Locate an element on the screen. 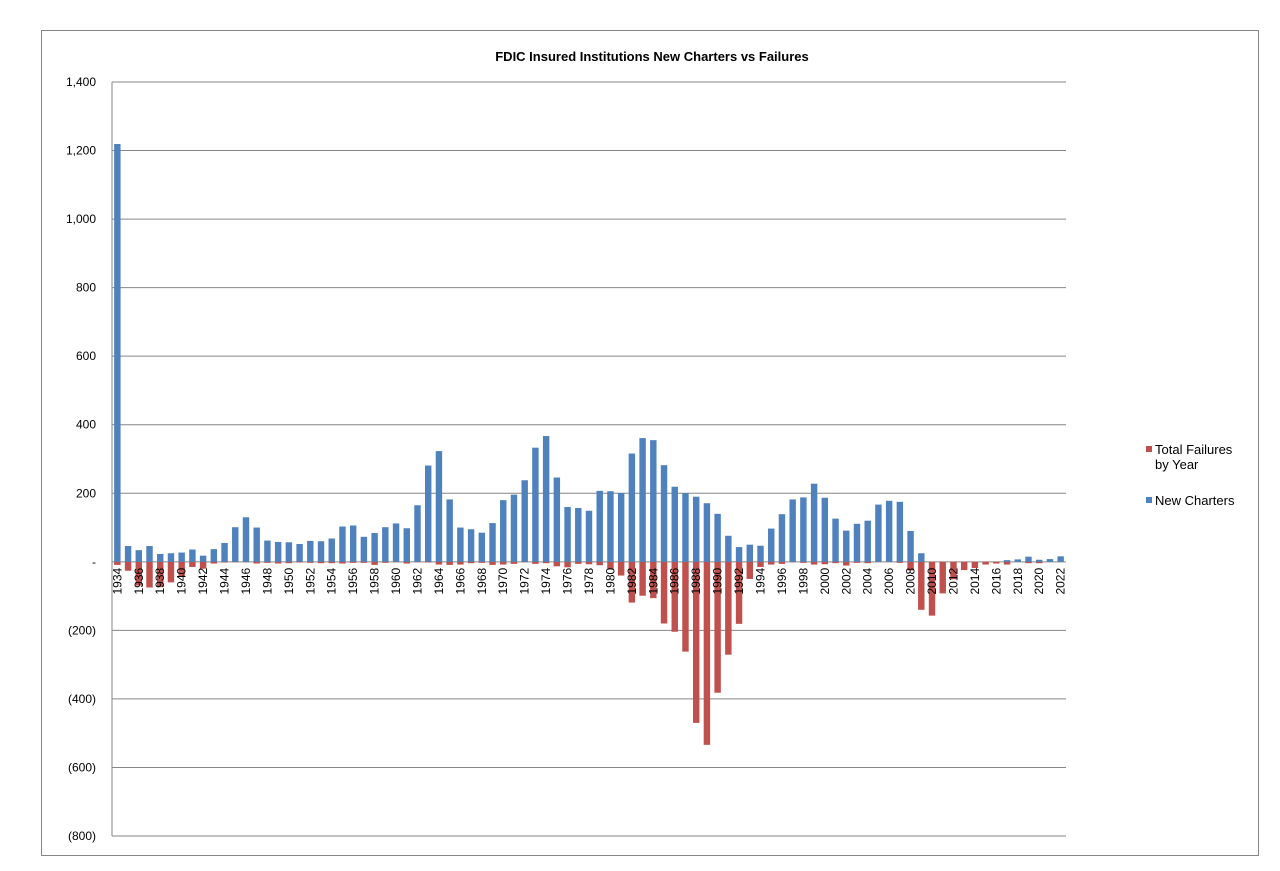  bar-new-charters-1940 is located at coordinates (181, 557).